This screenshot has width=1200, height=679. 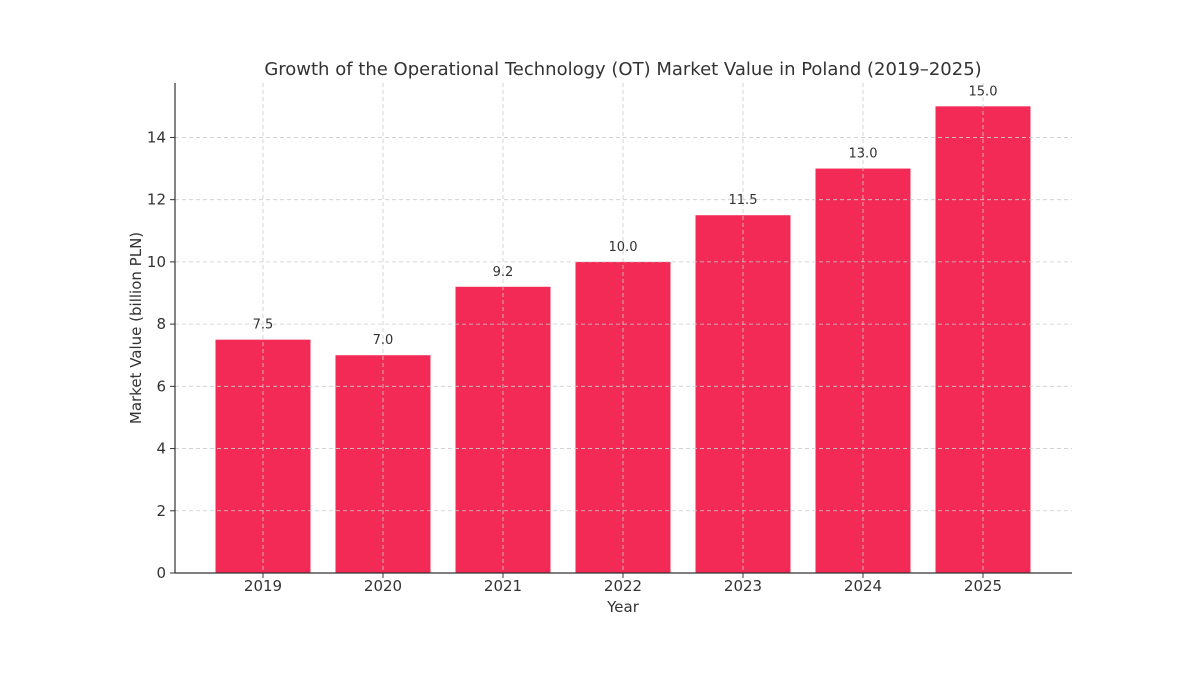 What do you see at coordinates (623, 607) in the screenshot?
I see `x-axis-label: Year` at bounding box center [623, 607].